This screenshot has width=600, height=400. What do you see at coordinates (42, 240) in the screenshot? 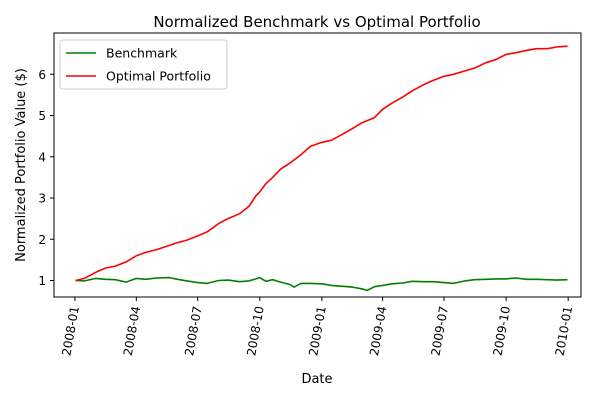
I see `y-tick-label: 2` at bounding box center [42, 240].